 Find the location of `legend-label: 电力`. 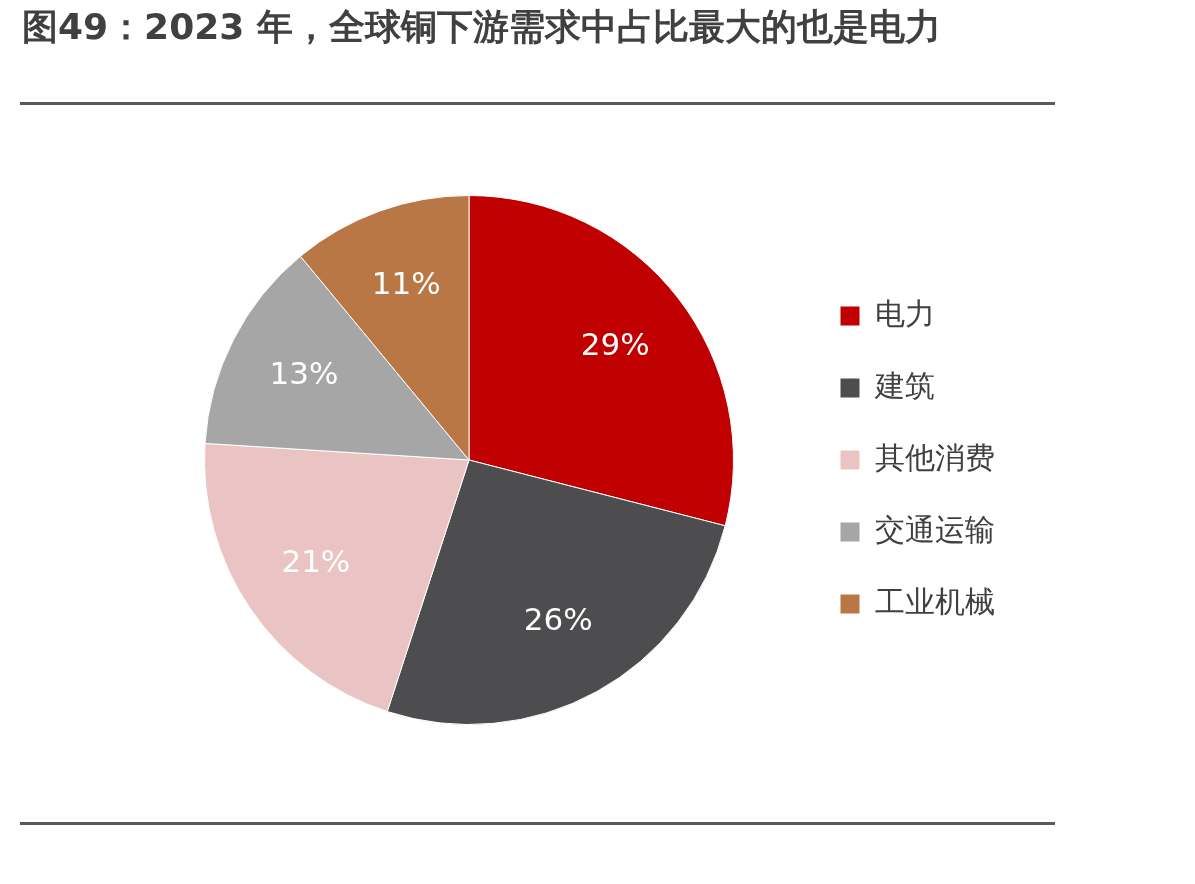

legend-label: 电力 is located at coordinates (905, 313).